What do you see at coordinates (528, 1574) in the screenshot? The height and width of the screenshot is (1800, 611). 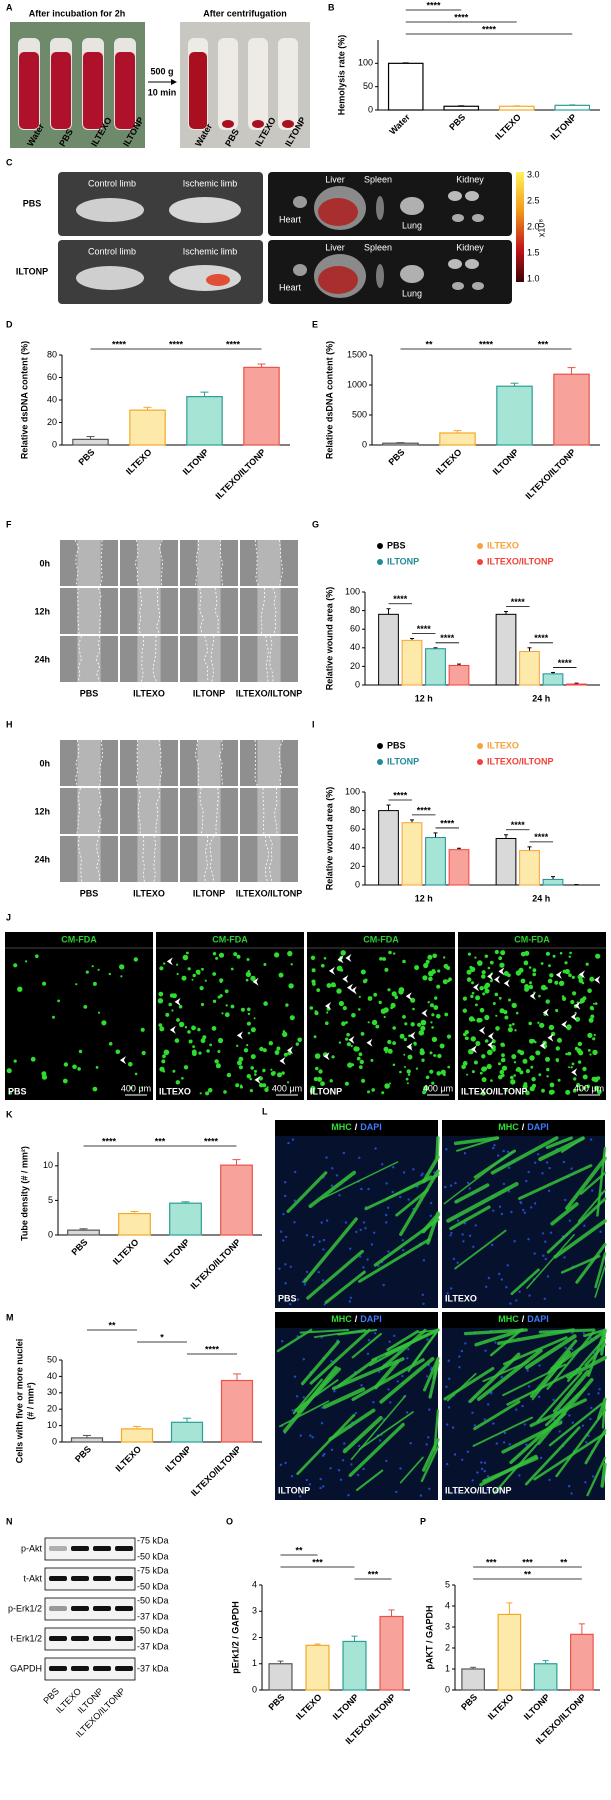 I see `significance-label: **` at bounding box center [528, 1574].